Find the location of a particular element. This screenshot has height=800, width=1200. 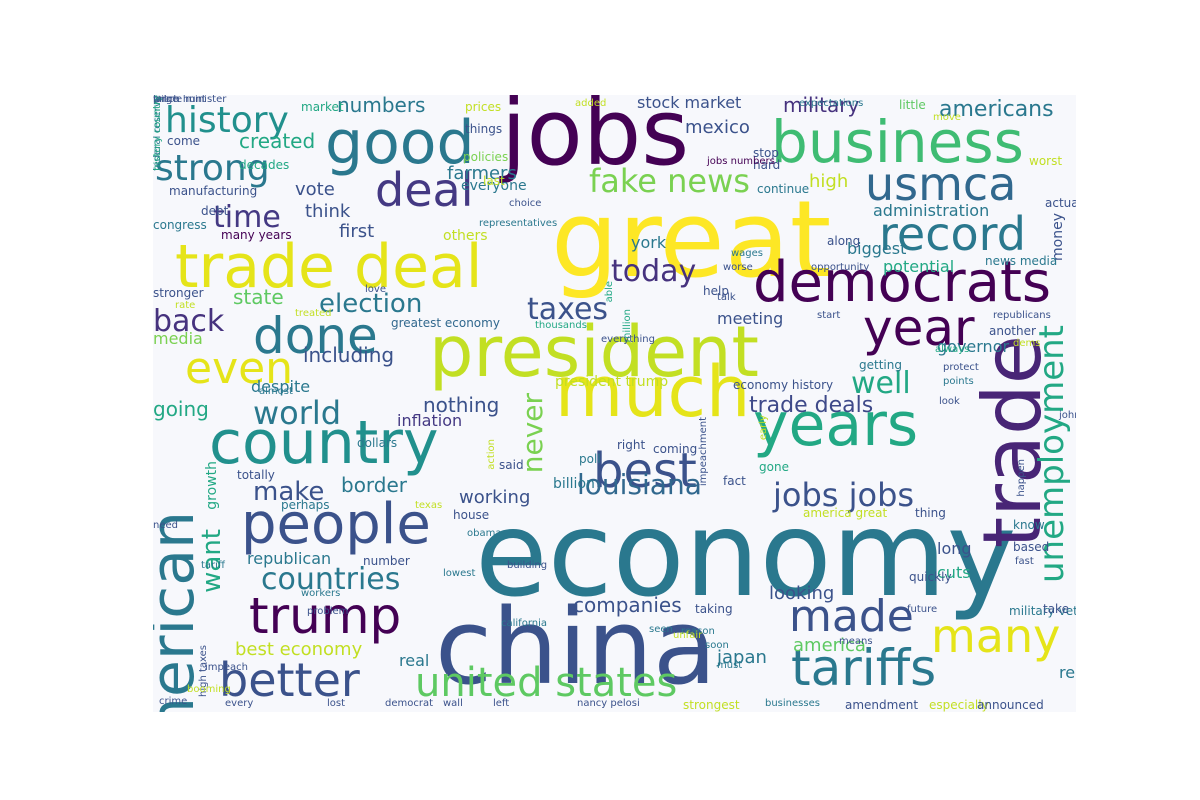

word-president: president is located at coordinates (594, 352).